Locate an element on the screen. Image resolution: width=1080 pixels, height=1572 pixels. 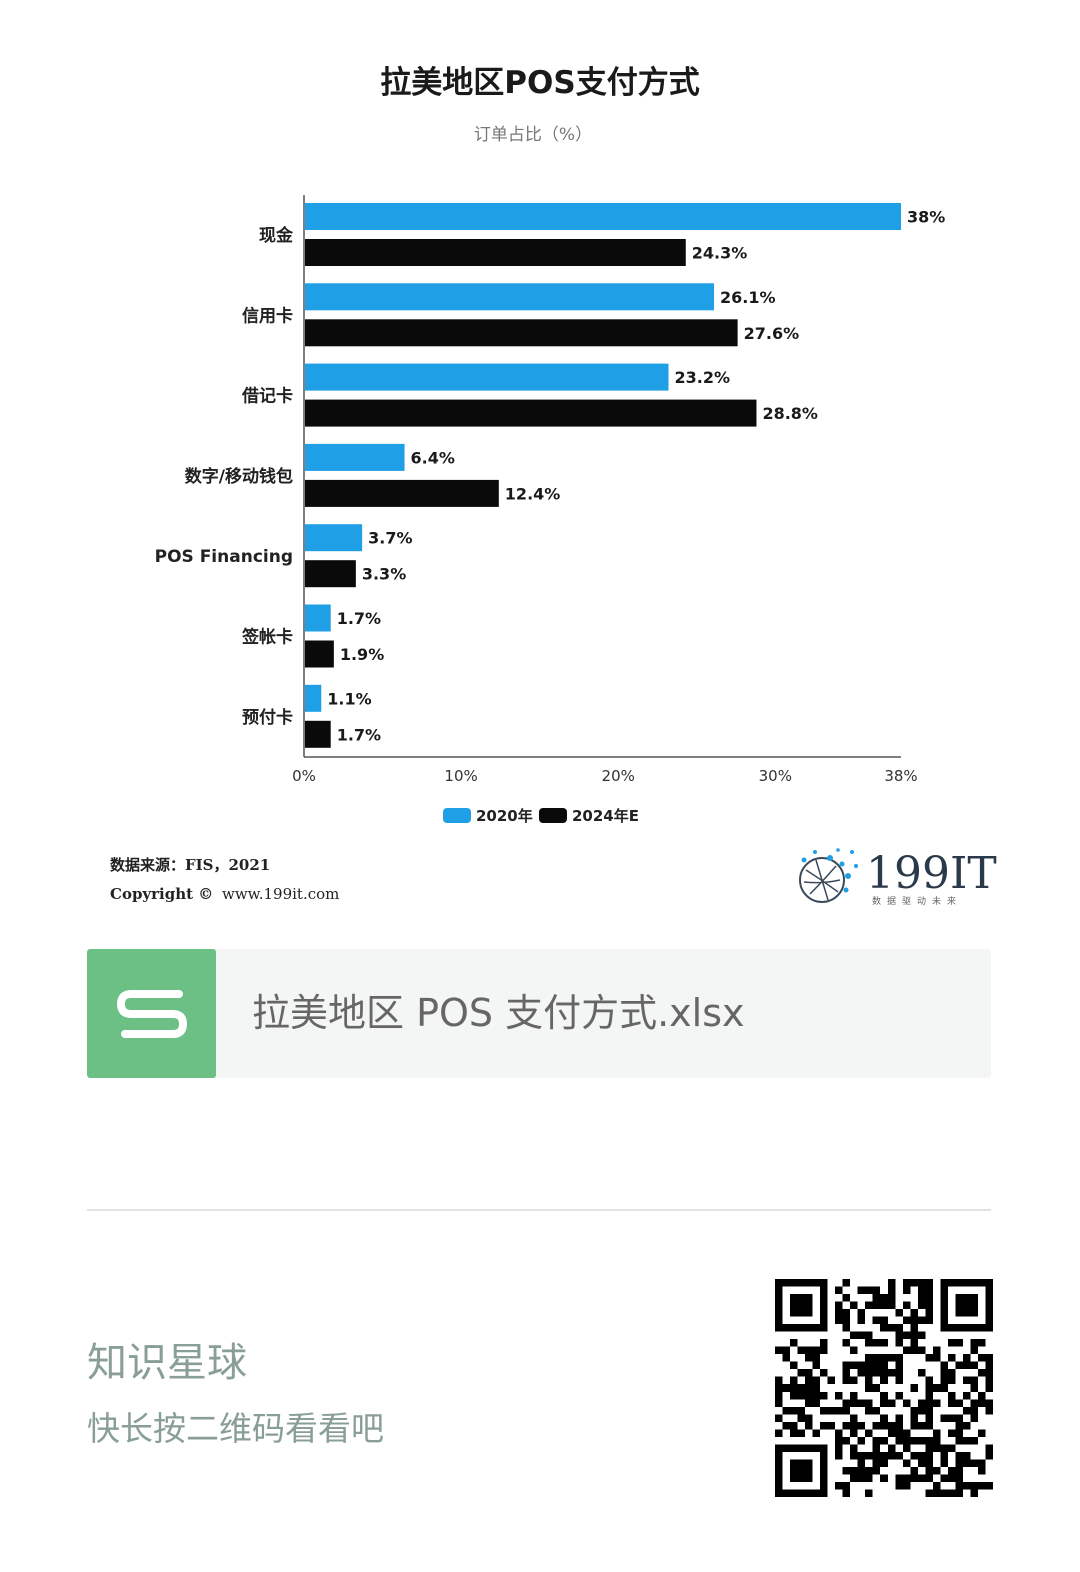
brand-tagline: 数据驱动未来 is located at coordinates (917, 901).